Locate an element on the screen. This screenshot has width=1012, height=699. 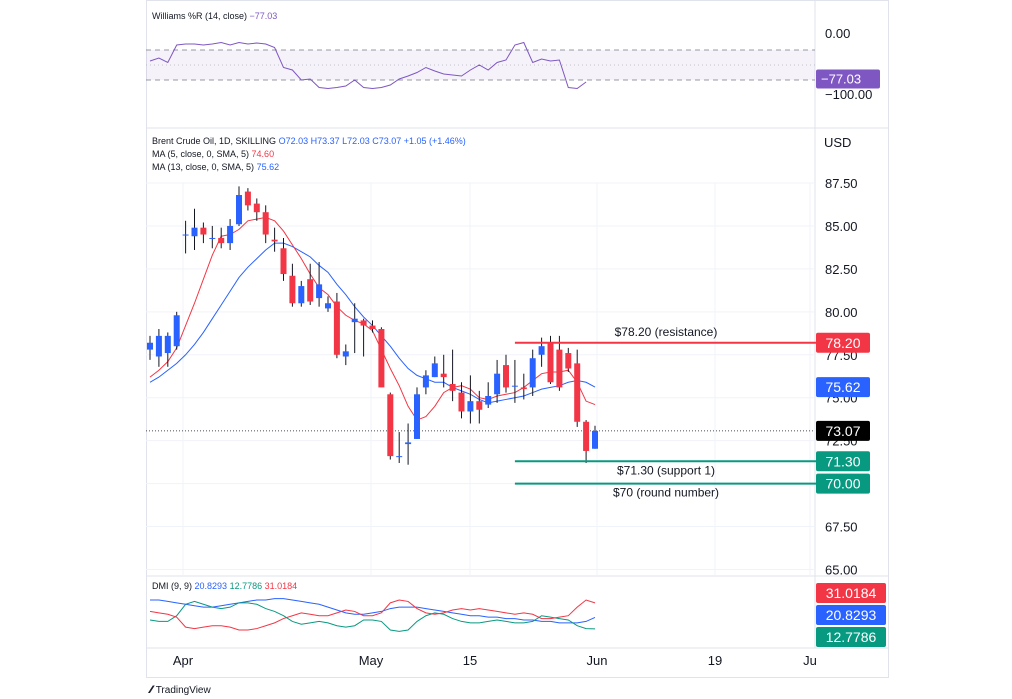
price-tag-label: 75.62 is located at coordinates (842, 387).